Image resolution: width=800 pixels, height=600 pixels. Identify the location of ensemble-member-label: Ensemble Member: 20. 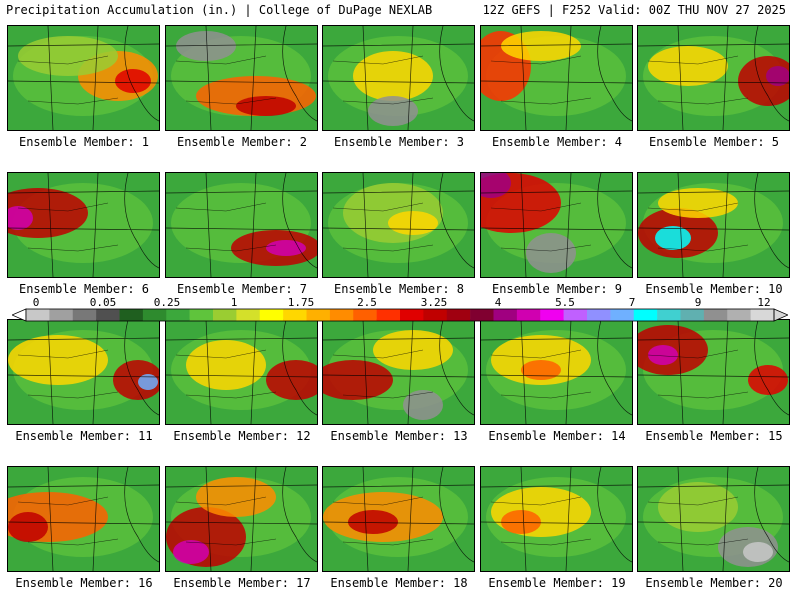
(714, 583).